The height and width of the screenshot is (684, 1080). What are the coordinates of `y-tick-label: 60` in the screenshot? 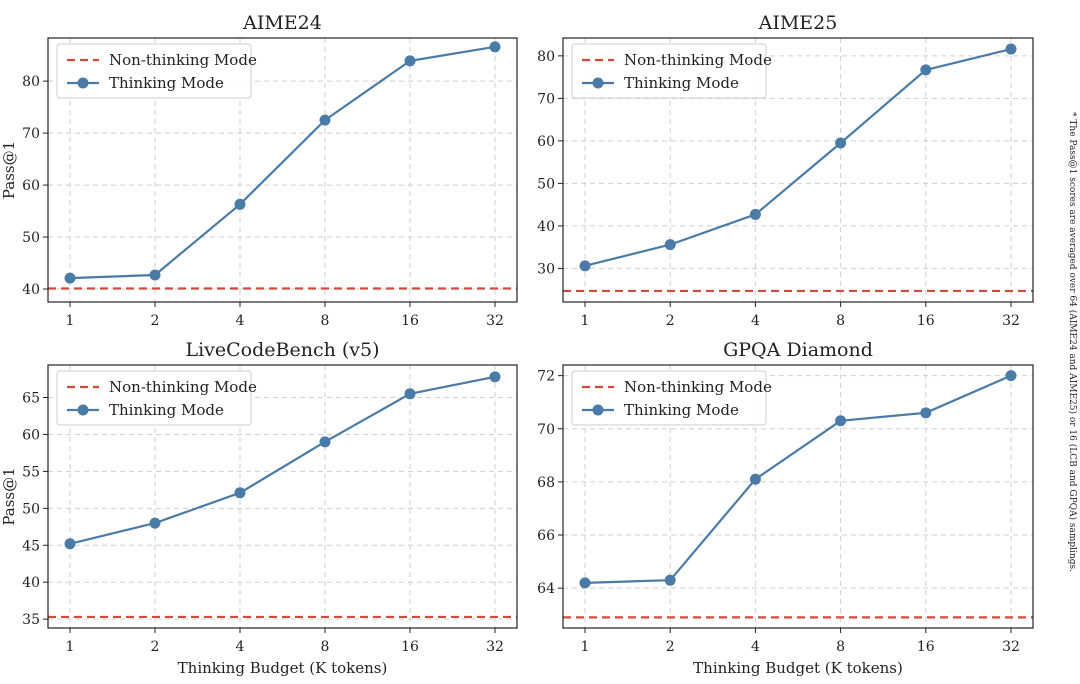 It's located at (546, 142).